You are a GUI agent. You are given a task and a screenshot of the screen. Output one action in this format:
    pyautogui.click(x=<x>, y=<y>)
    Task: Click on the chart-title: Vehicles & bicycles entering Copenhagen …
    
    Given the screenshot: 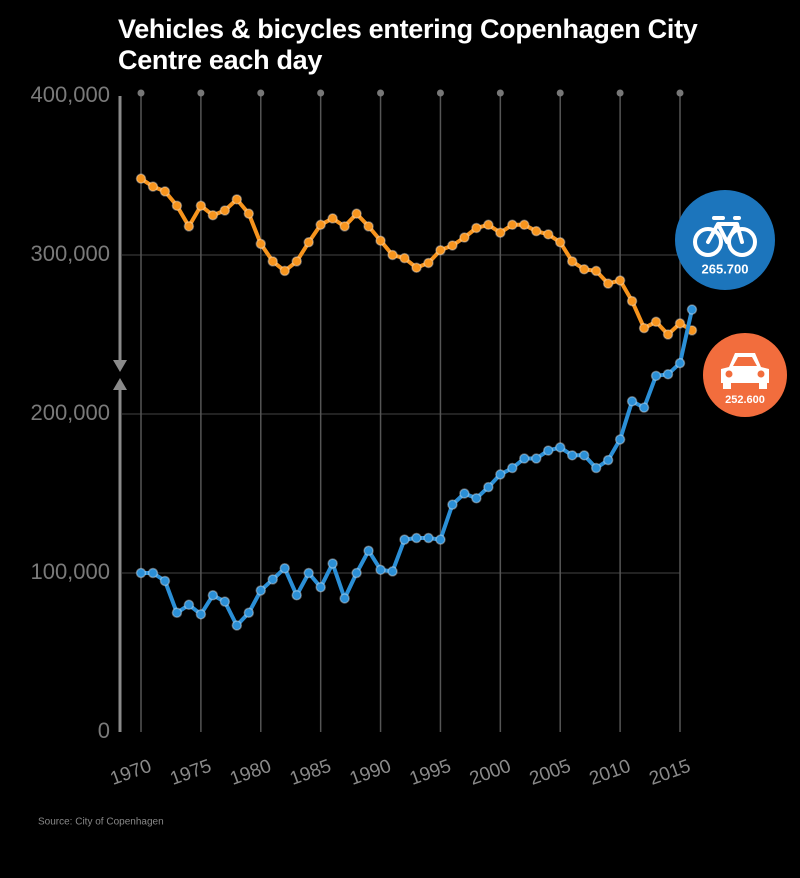 What is the action you would take?
    pyautogui.click(x=408, y=44)
    